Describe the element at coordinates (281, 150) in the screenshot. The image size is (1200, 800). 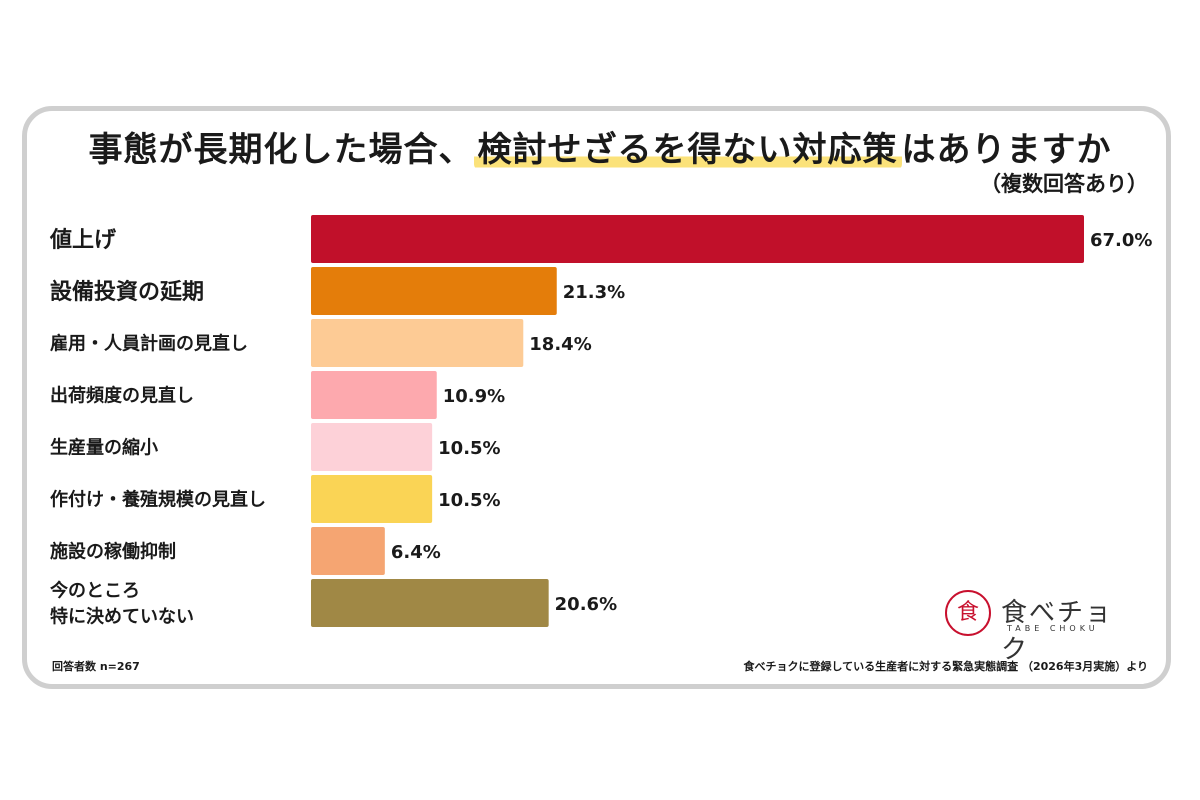
I see `title-prefix: 事態が長期化した場合、` at that location.